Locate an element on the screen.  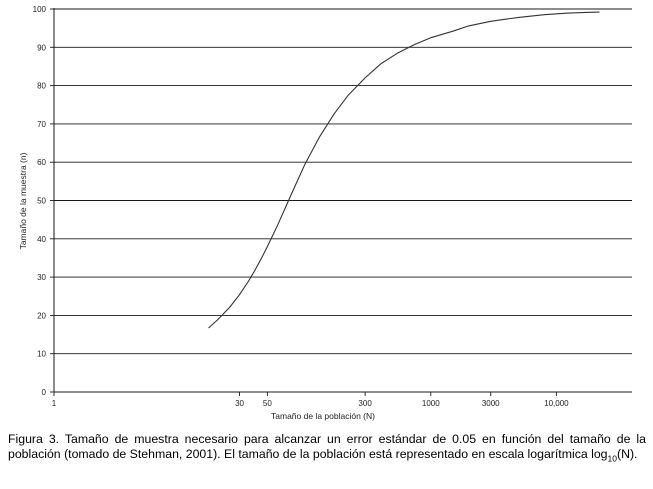
y-tick-label: 60 is located at coordinates (41, 162).